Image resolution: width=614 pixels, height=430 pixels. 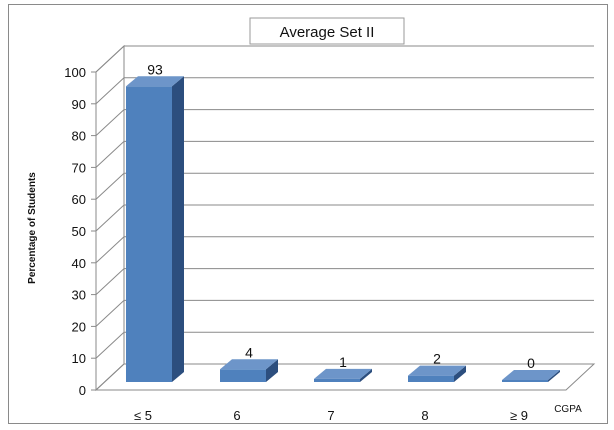 What do you see at coordinates (79, 167) in the screenshot?
I see `y-tick-label: 70` at bounding box center [79, 167].